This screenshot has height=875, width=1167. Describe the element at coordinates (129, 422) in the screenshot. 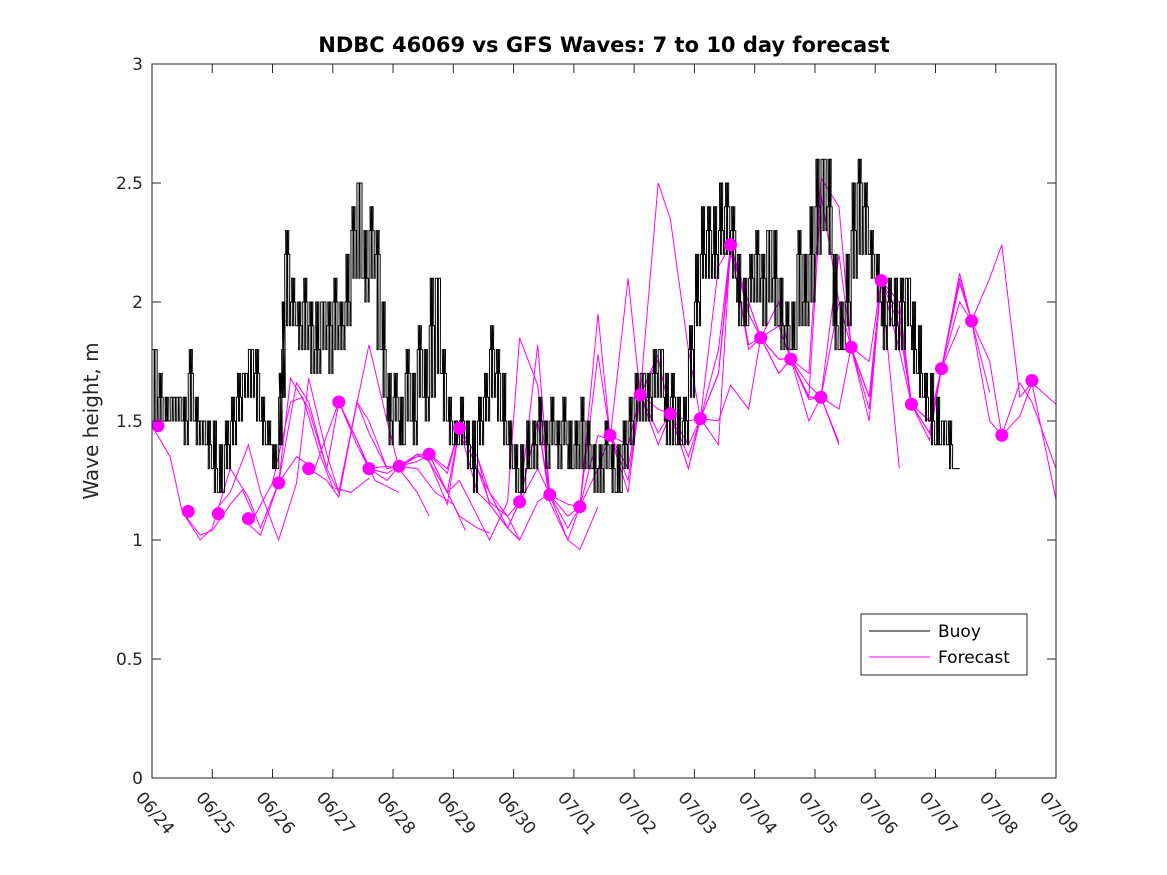

I see `y-tick-label: 1.5` at that location.